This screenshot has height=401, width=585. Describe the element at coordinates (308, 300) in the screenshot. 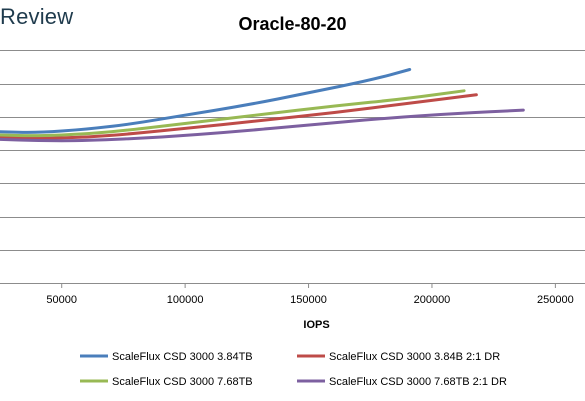

I see `x-tick-label-2: 150000` at that location.